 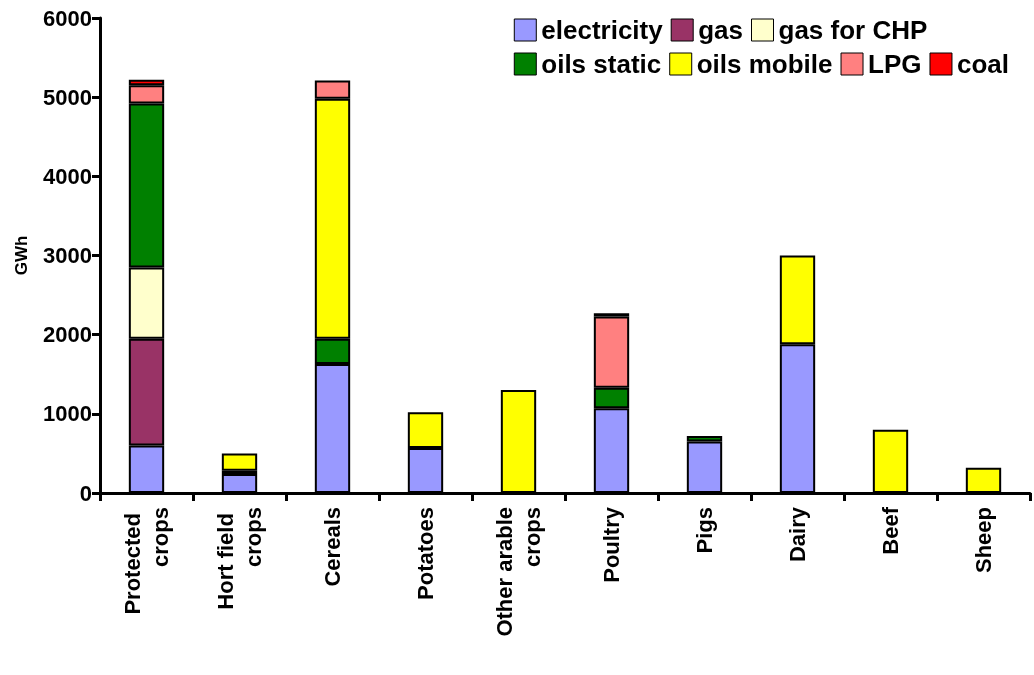 I want to click on legend-label: electricity, so click(x=602, y=30).